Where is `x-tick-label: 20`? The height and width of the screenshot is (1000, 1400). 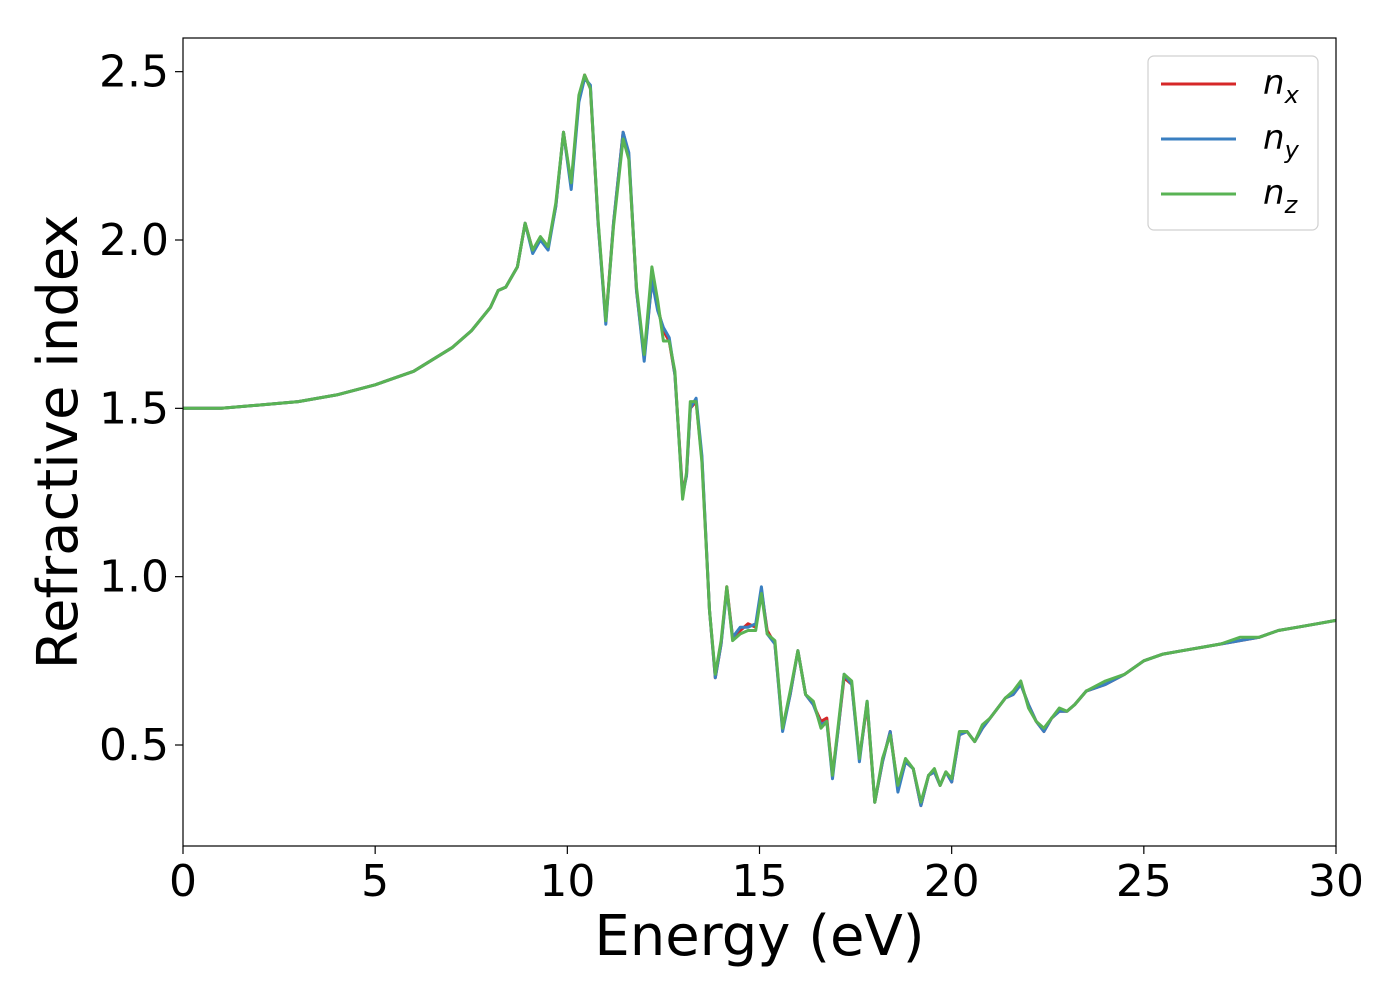 x-tick-label: 20 is located at coordinates (952, 881).